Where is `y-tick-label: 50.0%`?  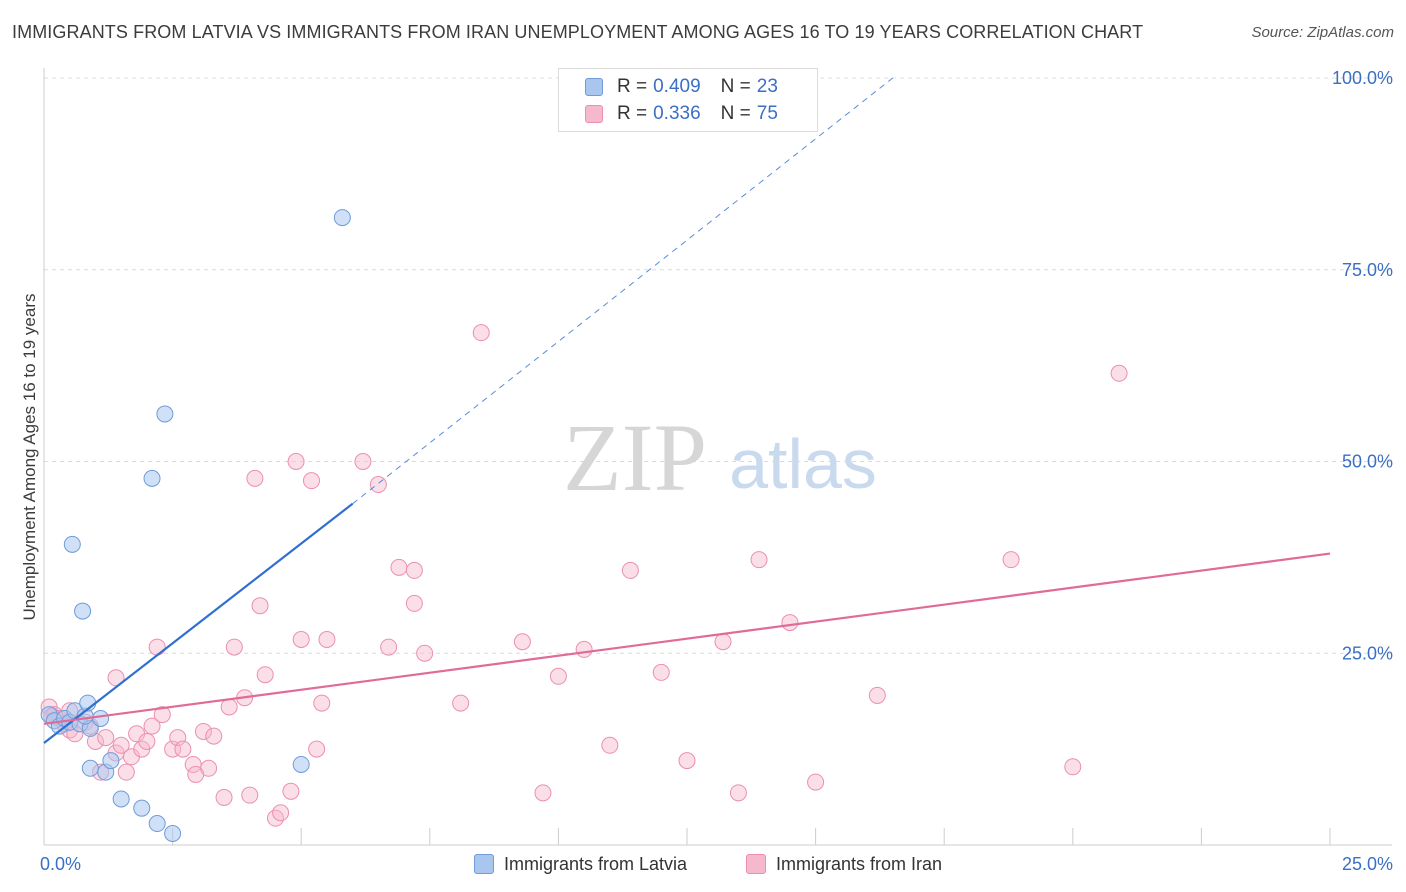 y-tick-label: 50.0% is located at coordinates (1367, 462).